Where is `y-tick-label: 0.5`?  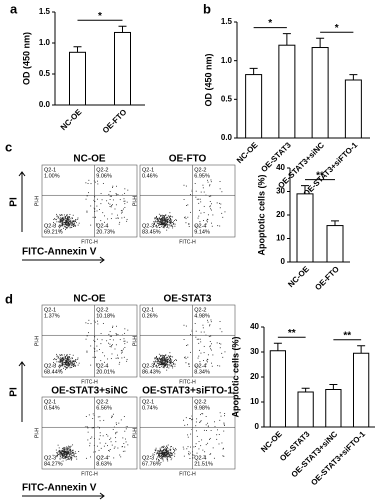
y-tick-label: 0.5 is located at coordinates (227, 98).